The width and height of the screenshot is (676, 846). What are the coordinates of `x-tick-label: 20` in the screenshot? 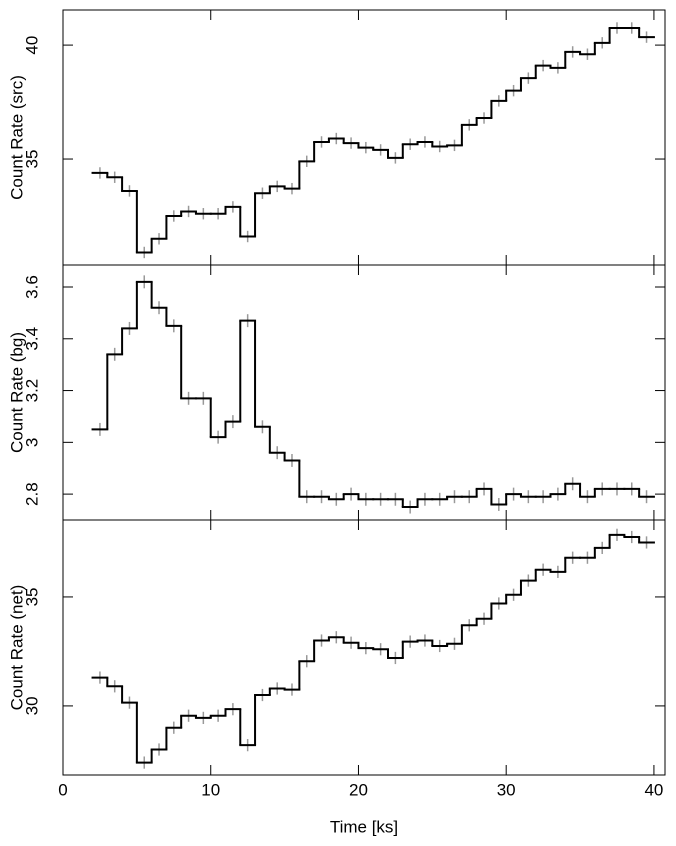 It's located at (358, 789).